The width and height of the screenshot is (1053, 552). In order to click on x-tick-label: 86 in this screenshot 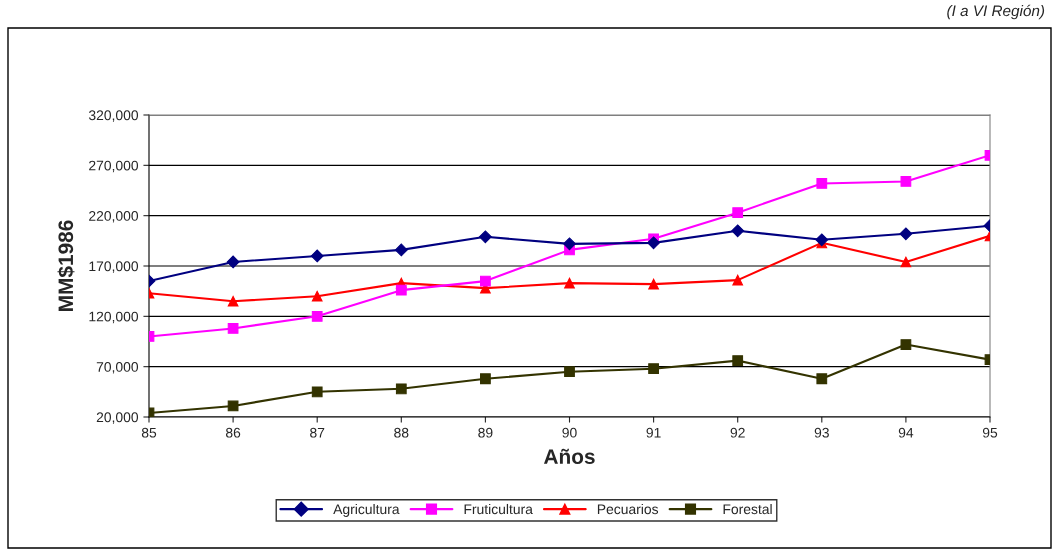, I will do `click(233, 432)`.